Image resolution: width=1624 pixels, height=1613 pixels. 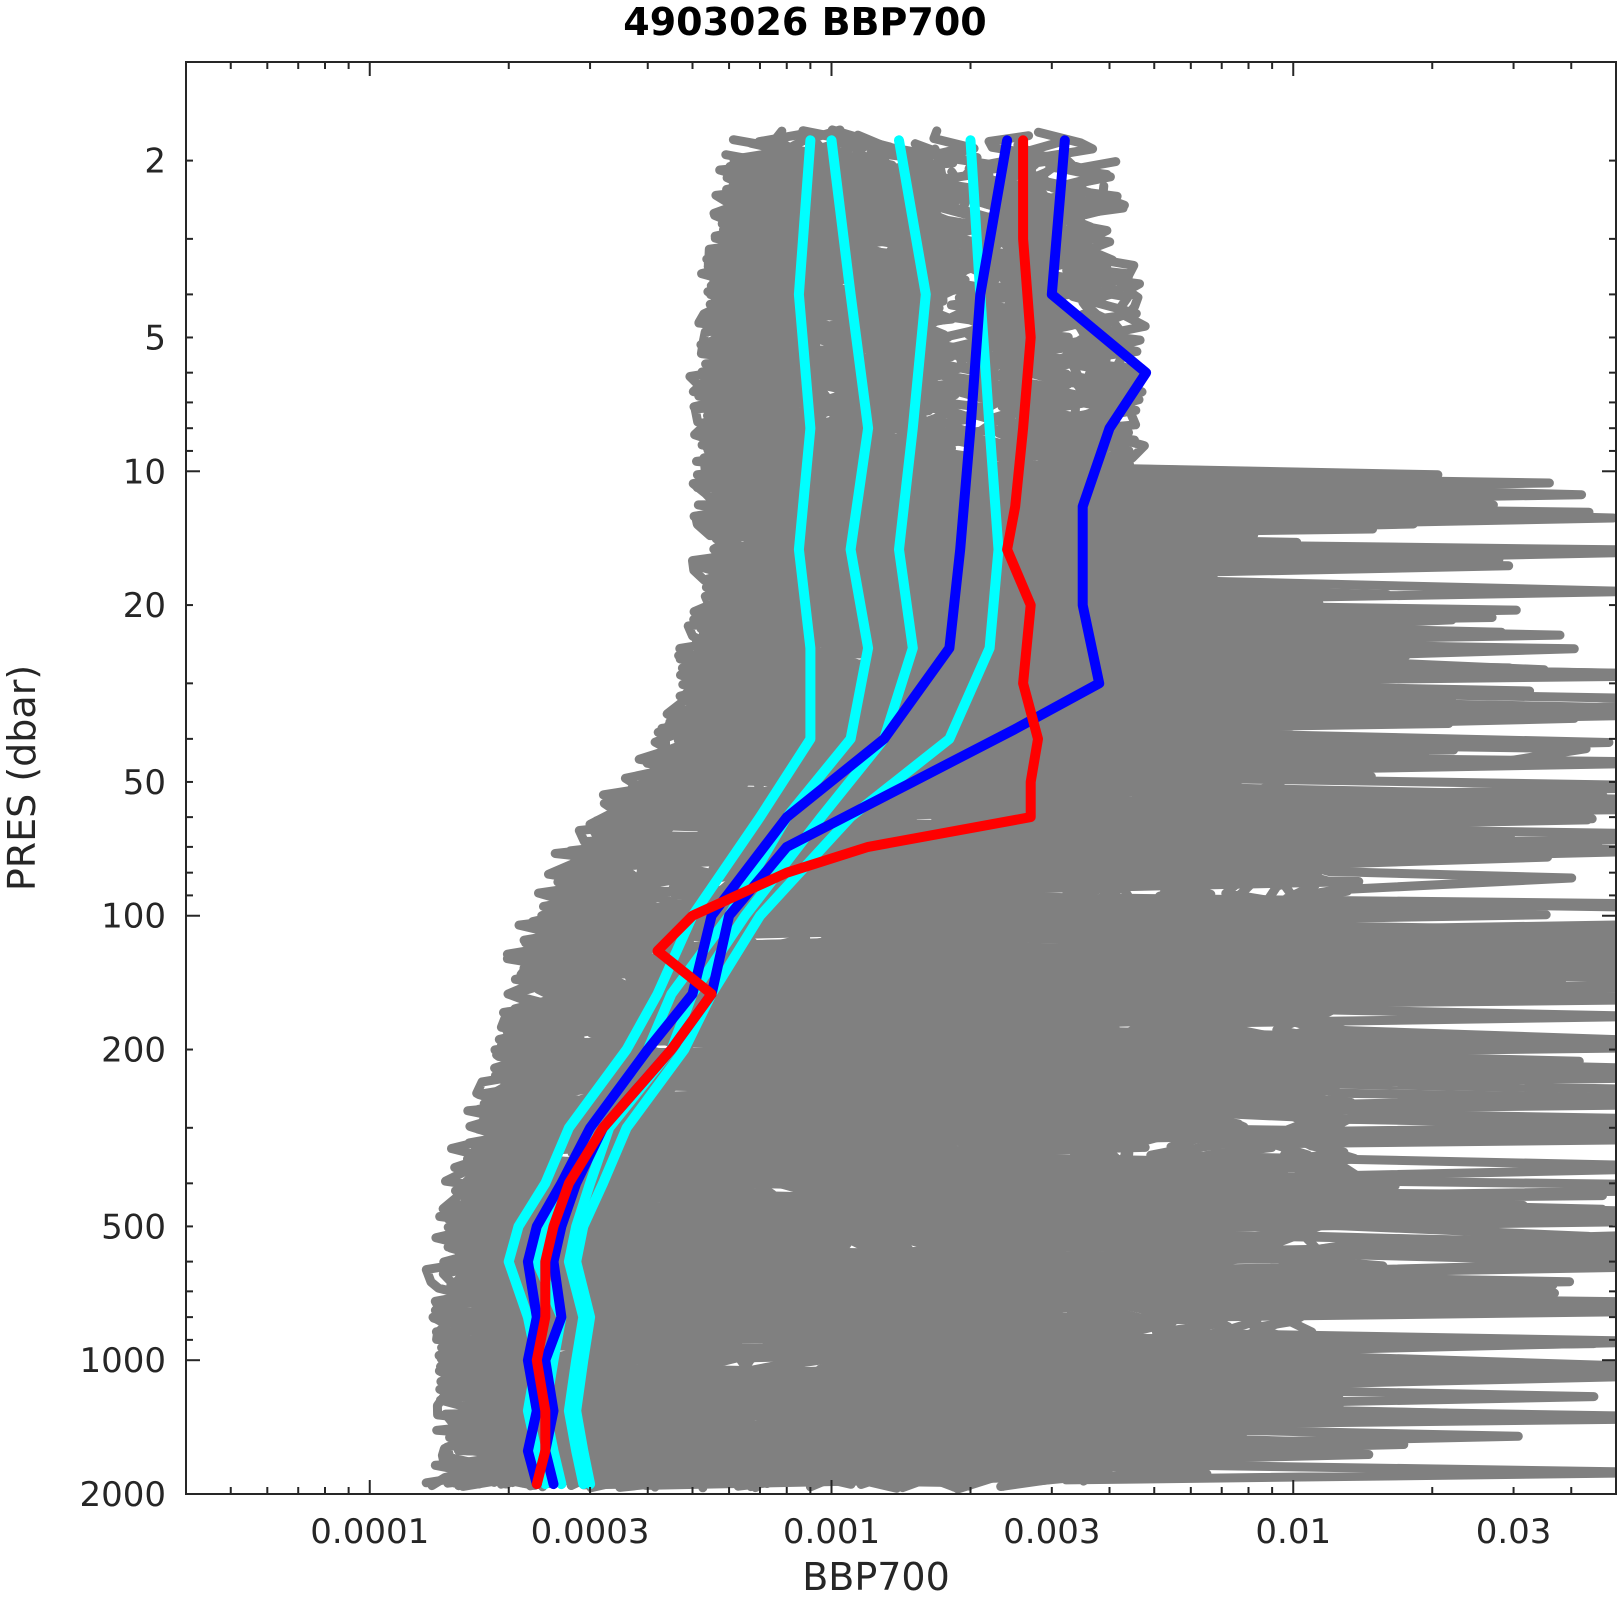 What do you see at coordinates (369, 1532) in the screenshot?
I see `x-tick-label: 0.0001` at bounding box center [369, 1532].